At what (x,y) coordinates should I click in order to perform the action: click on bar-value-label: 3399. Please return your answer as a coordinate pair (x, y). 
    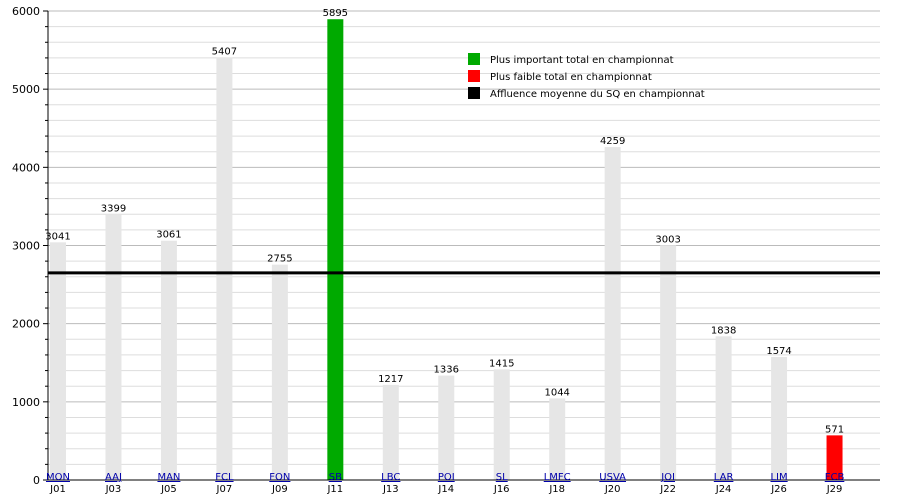
    Looking at the image, I should click on (113, 208).